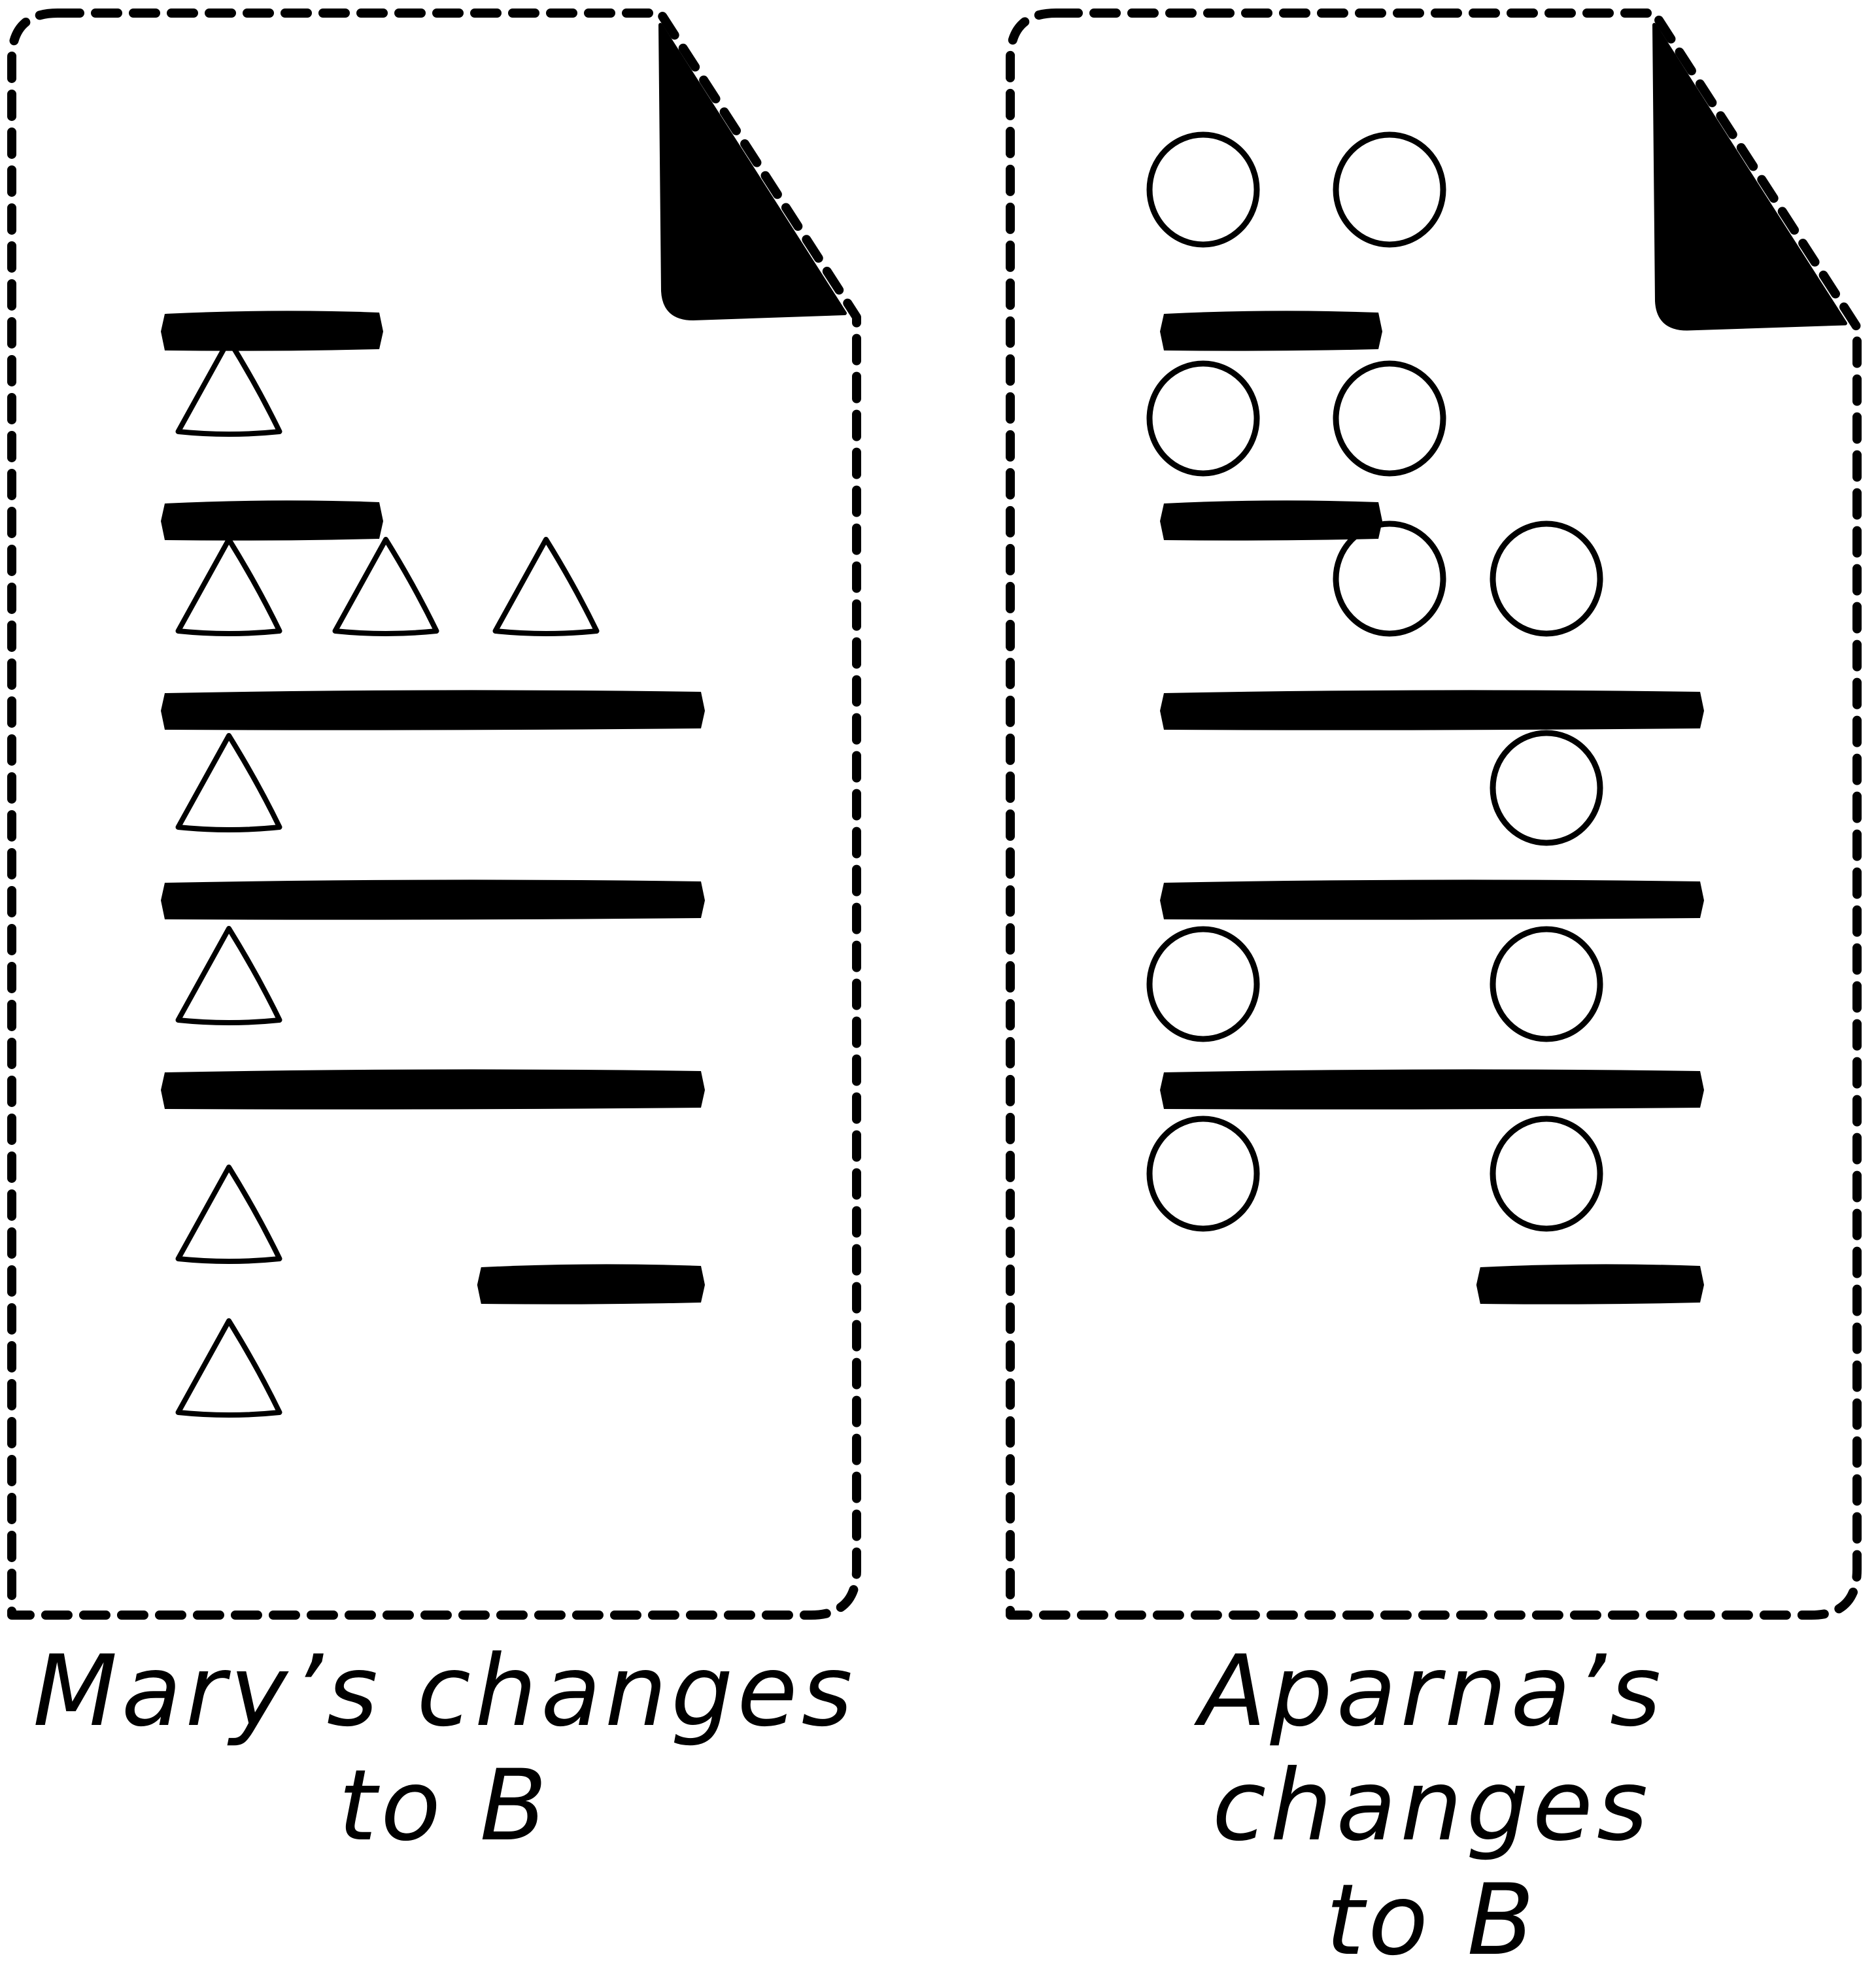 The height and width of the screenshot is (1978, 1876). What do you see at coordinates (1432, 1749) in the screenshot?
I see `caption-line-1: Aparna’s changes` at bounding box center [1432, 1749].